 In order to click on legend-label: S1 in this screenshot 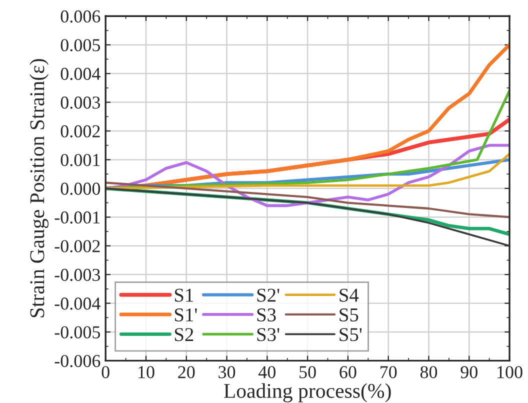, I will do `click(184, 295)`.